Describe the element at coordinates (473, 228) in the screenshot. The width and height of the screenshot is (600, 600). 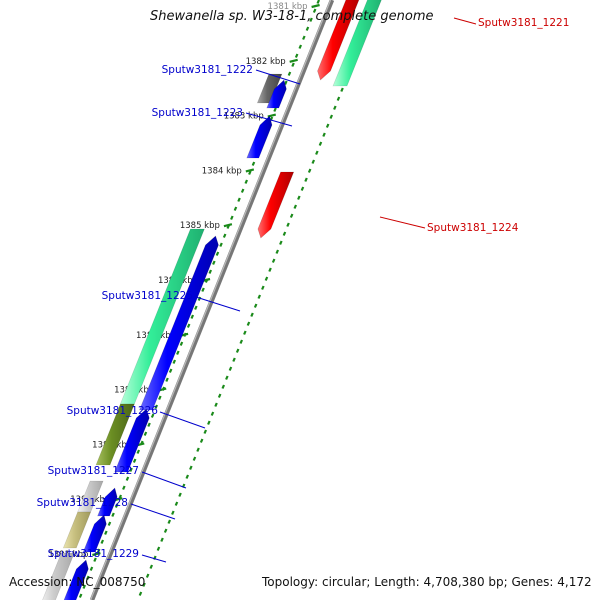
I see `gene-label: Sputw3181_1224` at that location.